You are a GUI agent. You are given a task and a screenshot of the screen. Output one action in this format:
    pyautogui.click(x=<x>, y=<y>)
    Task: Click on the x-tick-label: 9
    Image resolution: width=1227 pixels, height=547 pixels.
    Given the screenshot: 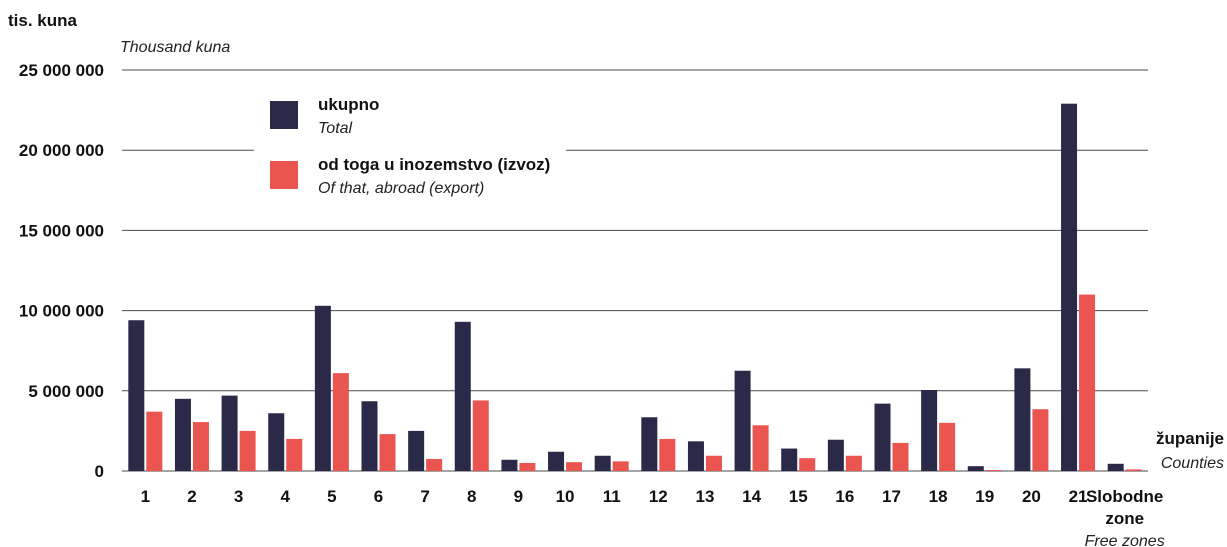 What is the action you would take?
    pyautogui.click(x=518, y=496)
    